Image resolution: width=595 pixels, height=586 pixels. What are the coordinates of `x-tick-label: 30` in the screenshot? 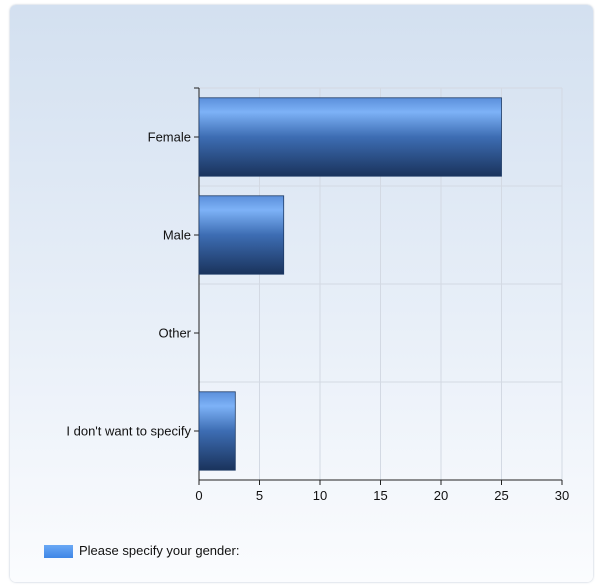 It's located at (562, 495).